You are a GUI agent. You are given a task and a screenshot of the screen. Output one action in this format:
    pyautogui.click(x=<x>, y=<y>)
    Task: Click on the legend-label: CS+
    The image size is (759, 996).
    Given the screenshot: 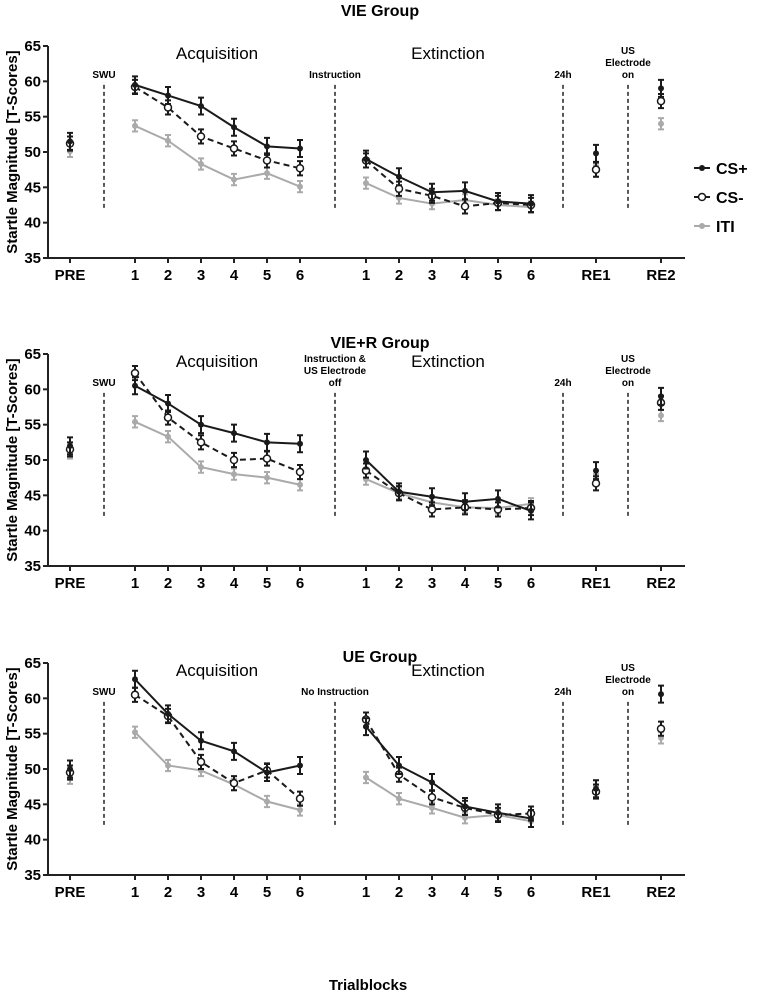 What is the action you would take?
    pyautogui.click(x=732, y=169)
    